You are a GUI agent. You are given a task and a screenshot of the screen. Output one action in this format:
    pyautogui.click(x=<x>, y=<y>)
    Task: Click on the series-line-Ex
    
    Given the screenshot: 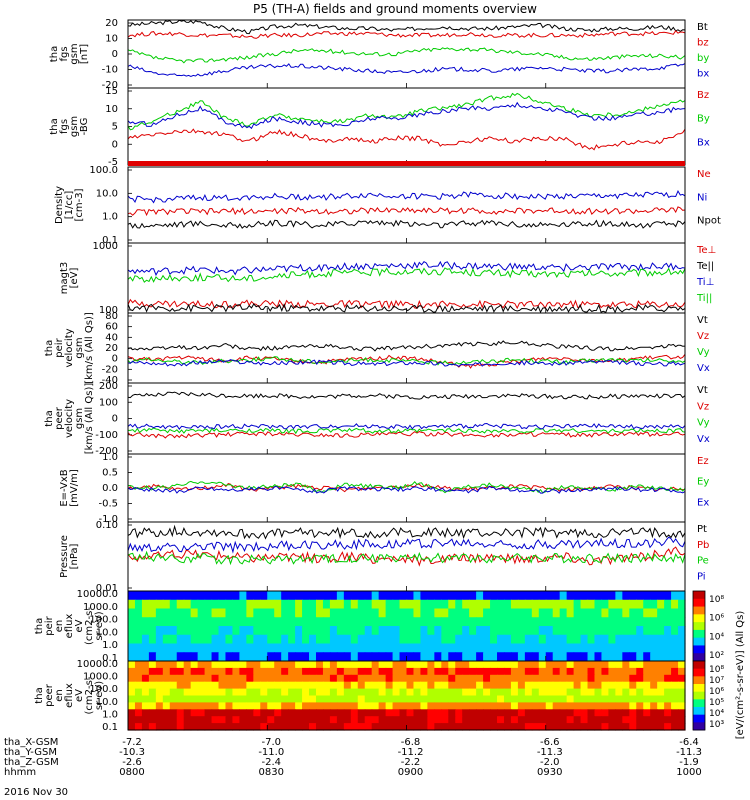 What is the action you would take?
    pyautogui.click(x=406, y=489)
    